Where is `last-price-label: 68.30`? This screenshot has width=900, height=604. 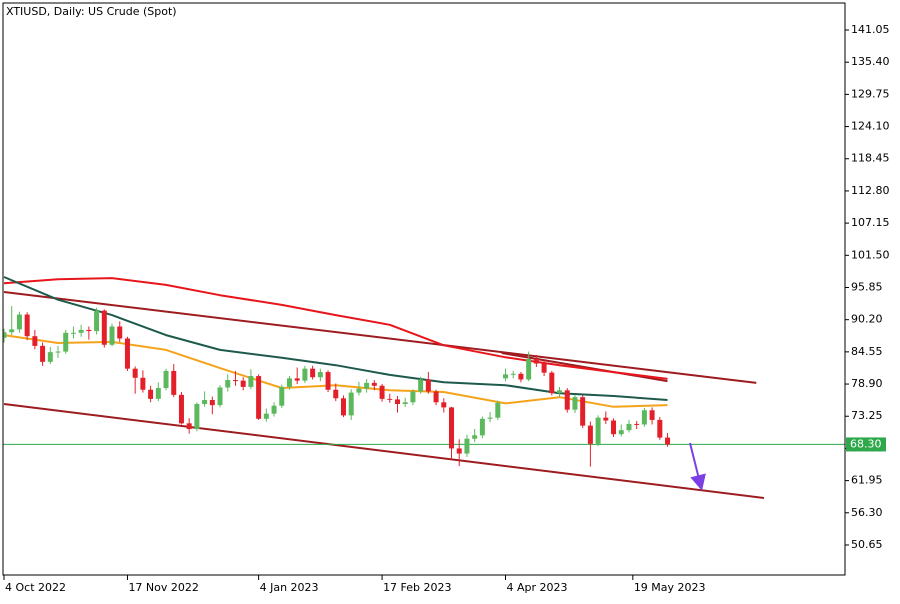
last-price-label: 68.30 is located at coordinates (866, 443).